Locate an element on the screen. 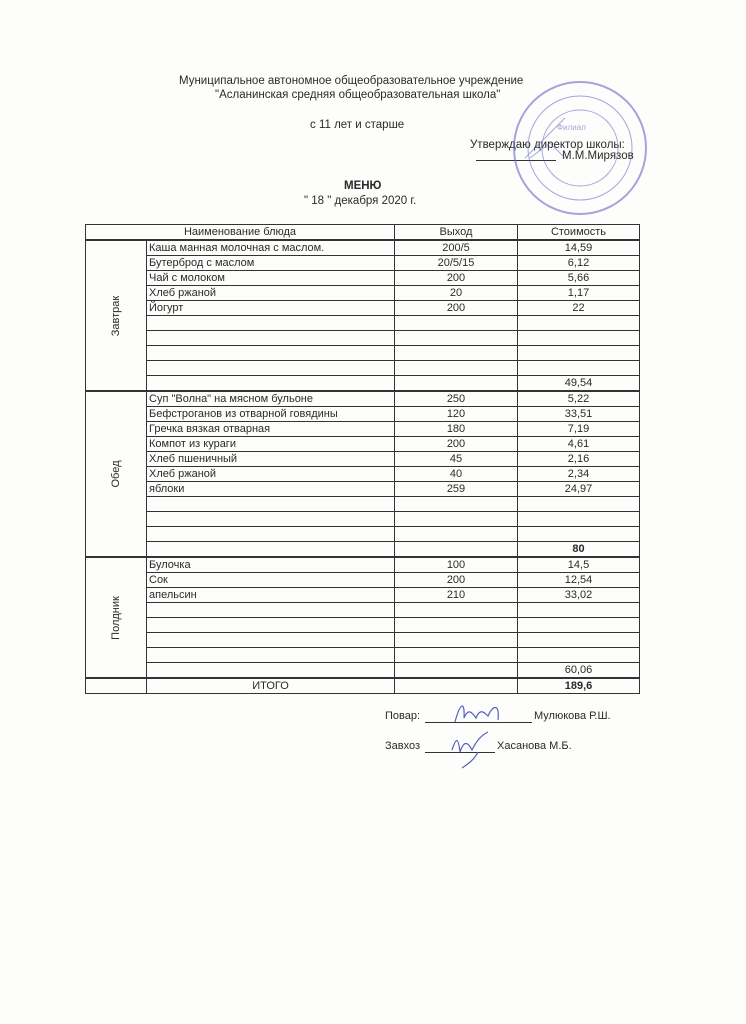 The width and height of the screenshot is (746, 1024). dish-name: яблоки is located at coordinates (270, 489).